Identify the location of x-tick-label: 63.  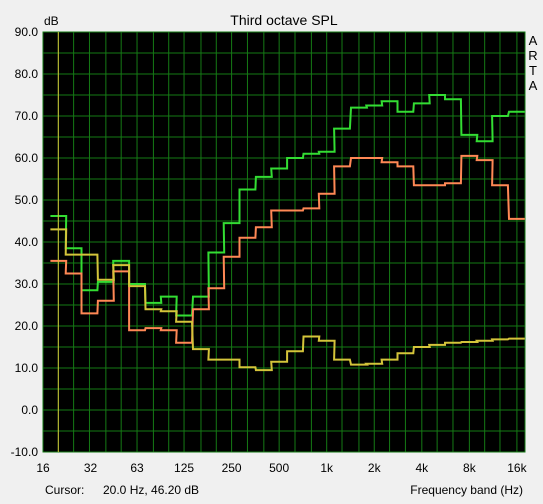
(137, 468).